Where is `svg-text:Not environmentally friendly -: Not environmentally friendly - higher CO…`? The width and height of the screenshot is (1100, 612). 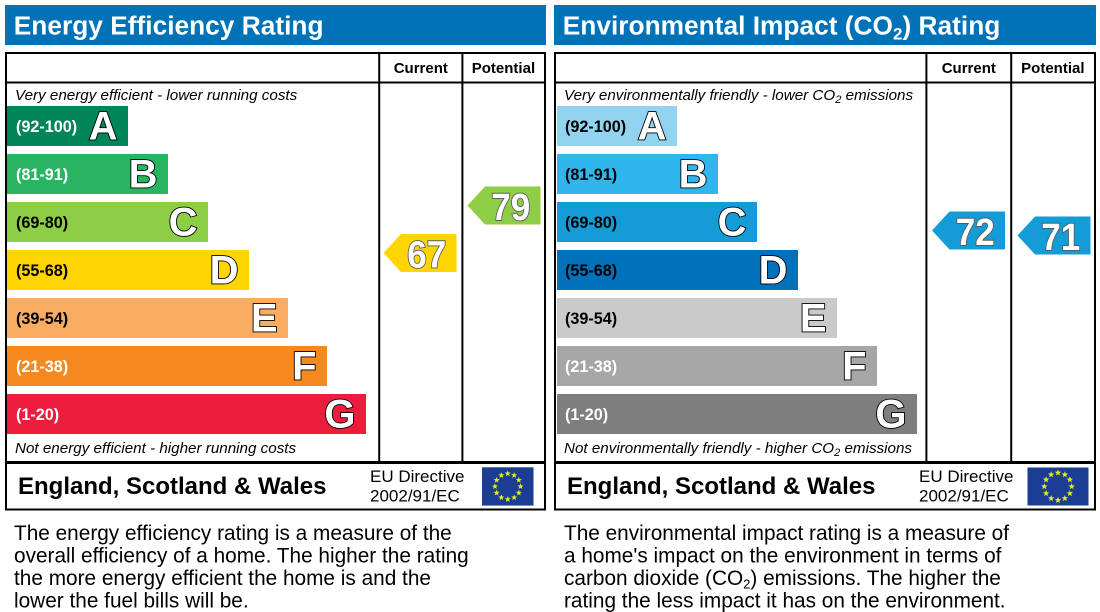 svg-text:Not environmentally friendly -: Not environmentally friendly - higher CO… is located at coordinates (738, 449).